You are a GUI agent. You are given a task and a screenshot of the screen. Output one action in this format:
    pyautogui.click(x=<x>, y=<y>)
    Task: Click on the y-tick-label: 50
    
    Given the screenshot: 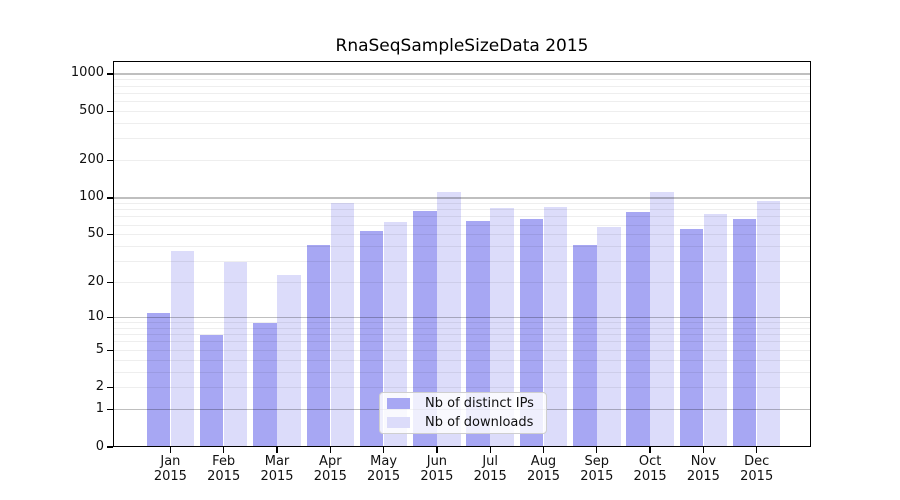 What is the action you would take?
    pyautogui.click(x=95, y=234)
    